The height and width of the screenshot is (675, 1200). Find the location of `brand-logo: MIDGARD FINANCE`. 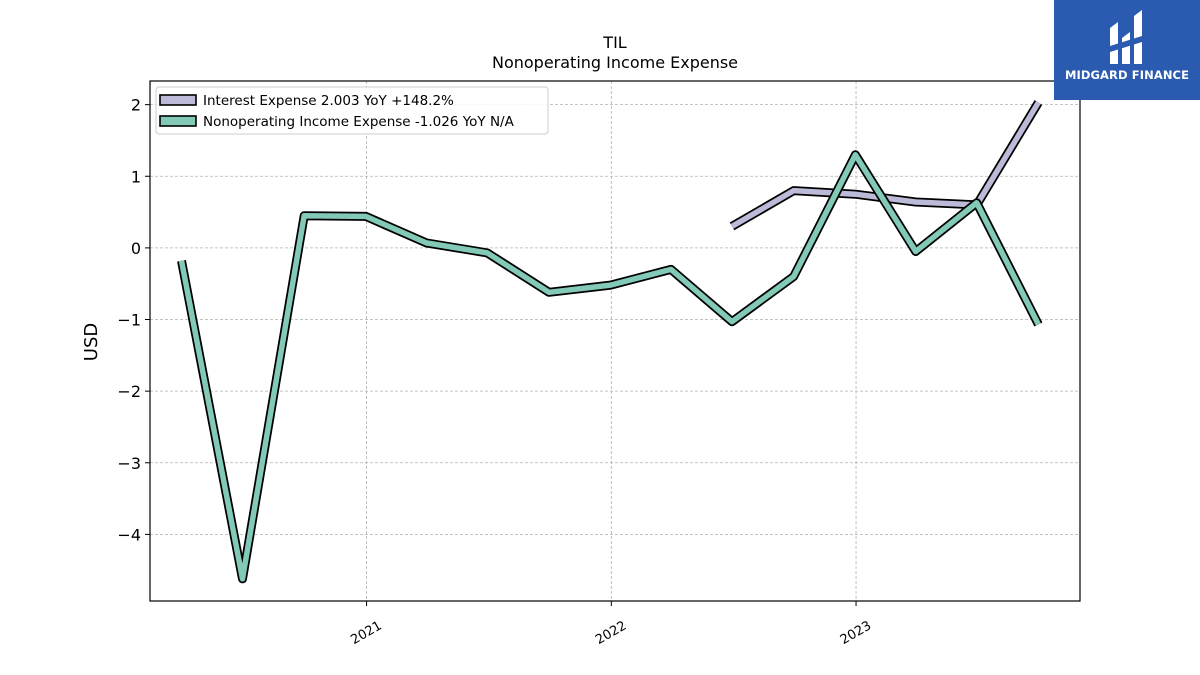

brand-logo: MIDGARD FINANCE is located at coordinates (1127, 50).